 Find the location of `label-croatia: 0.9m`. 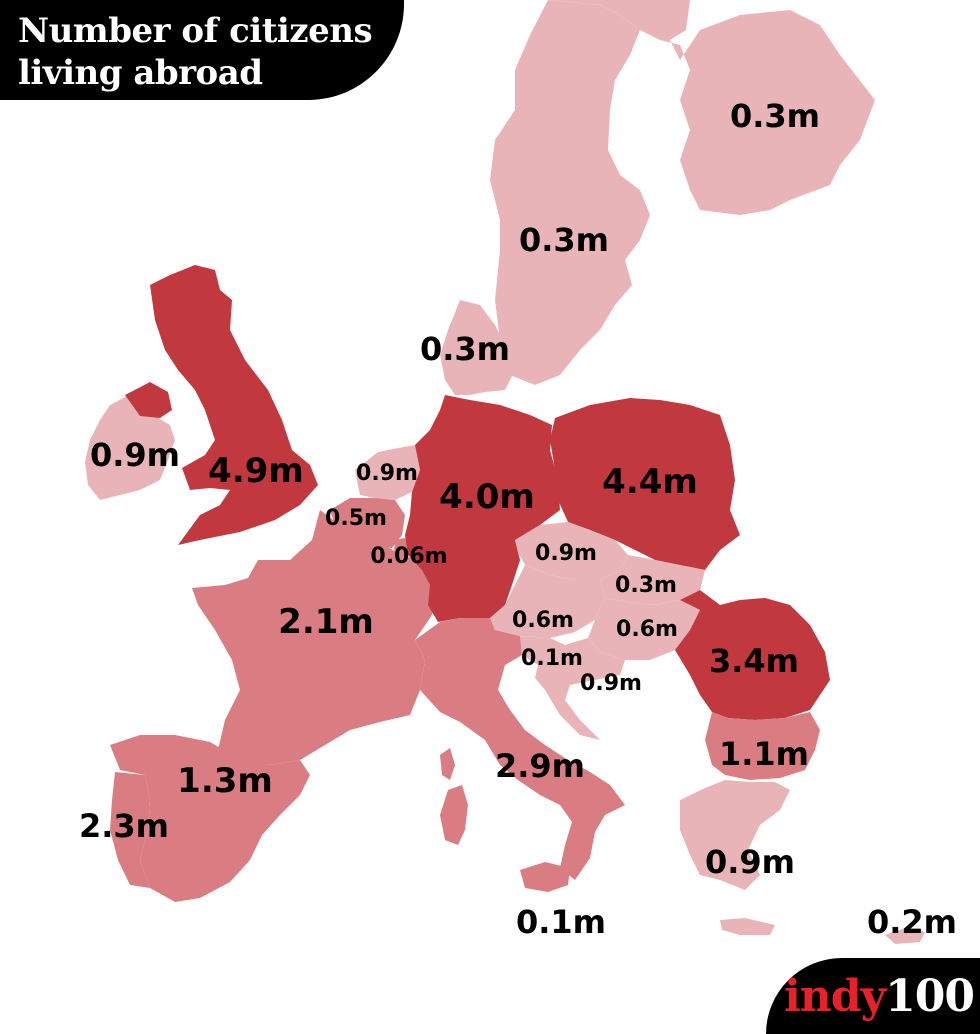

label-croatia: 0.9m is located at coordinates (611, 683).